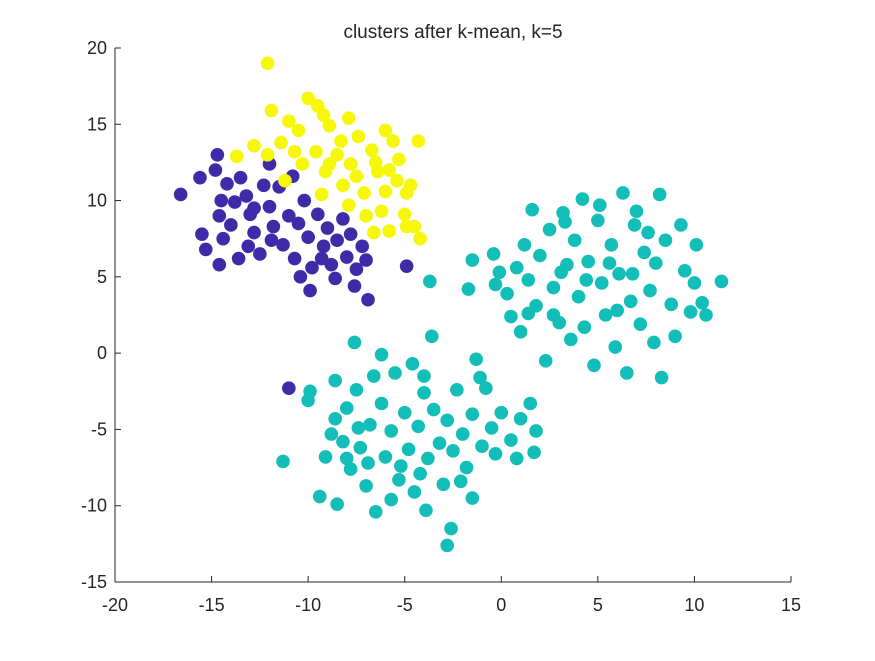 This screenshot has width=875, height=661. What do you see at coordinates (97, 201) in the screenshot?
I see `y-tick-label: 10` at bounding box center [97, 201].